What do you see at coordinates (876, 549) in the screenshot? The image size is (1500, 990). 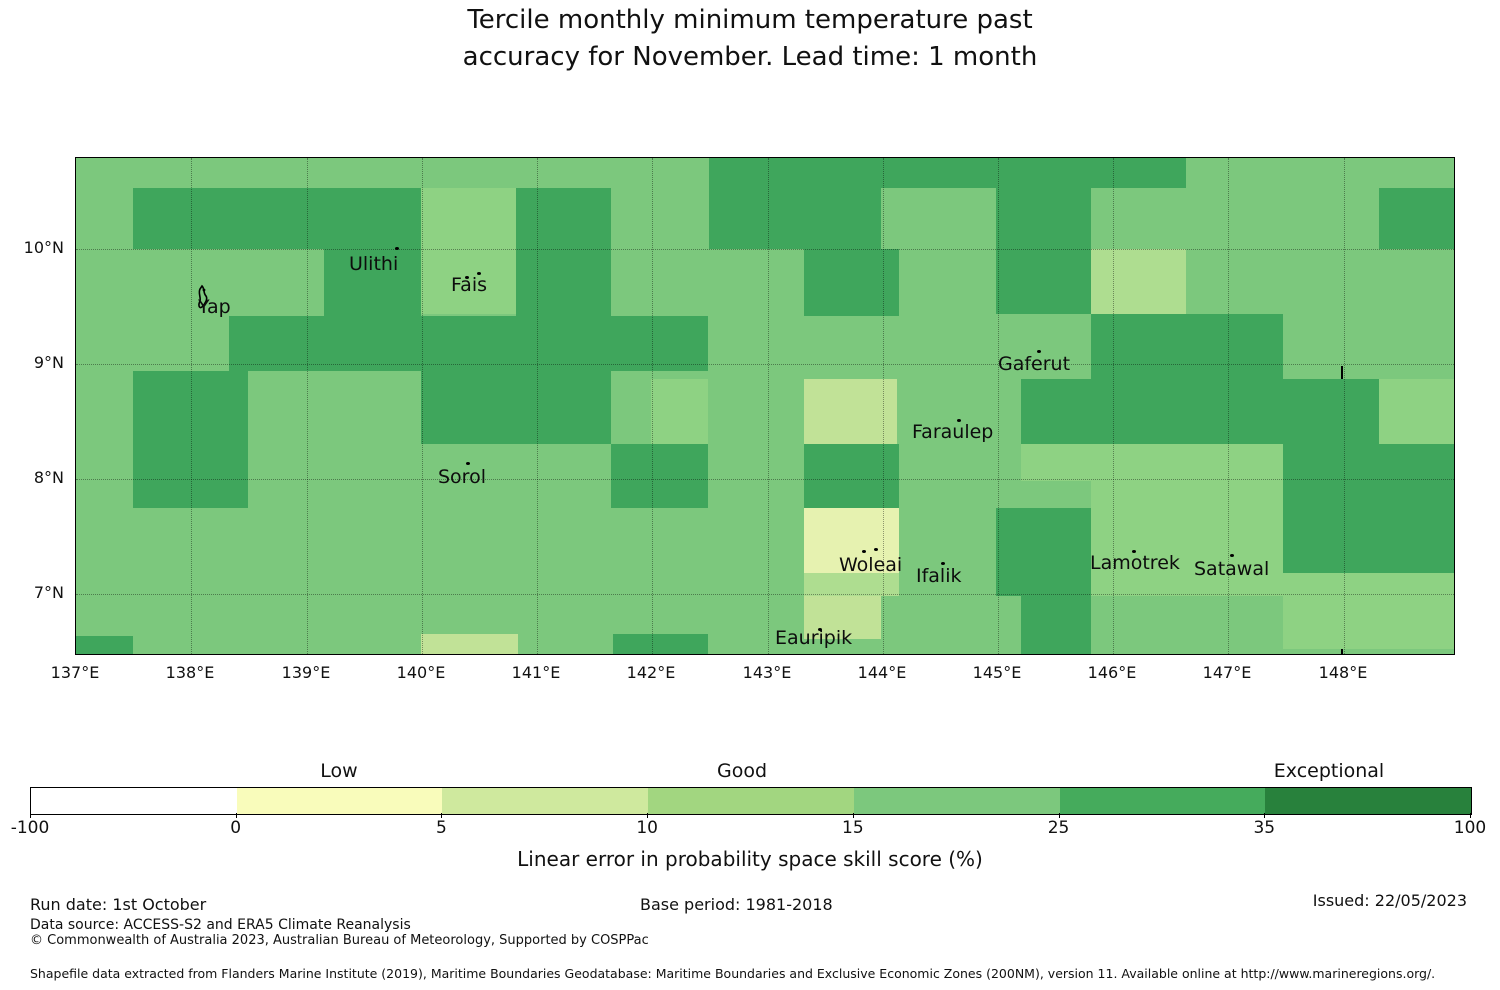 I see `island-dot-woleai` at bounding box center [876, 549].